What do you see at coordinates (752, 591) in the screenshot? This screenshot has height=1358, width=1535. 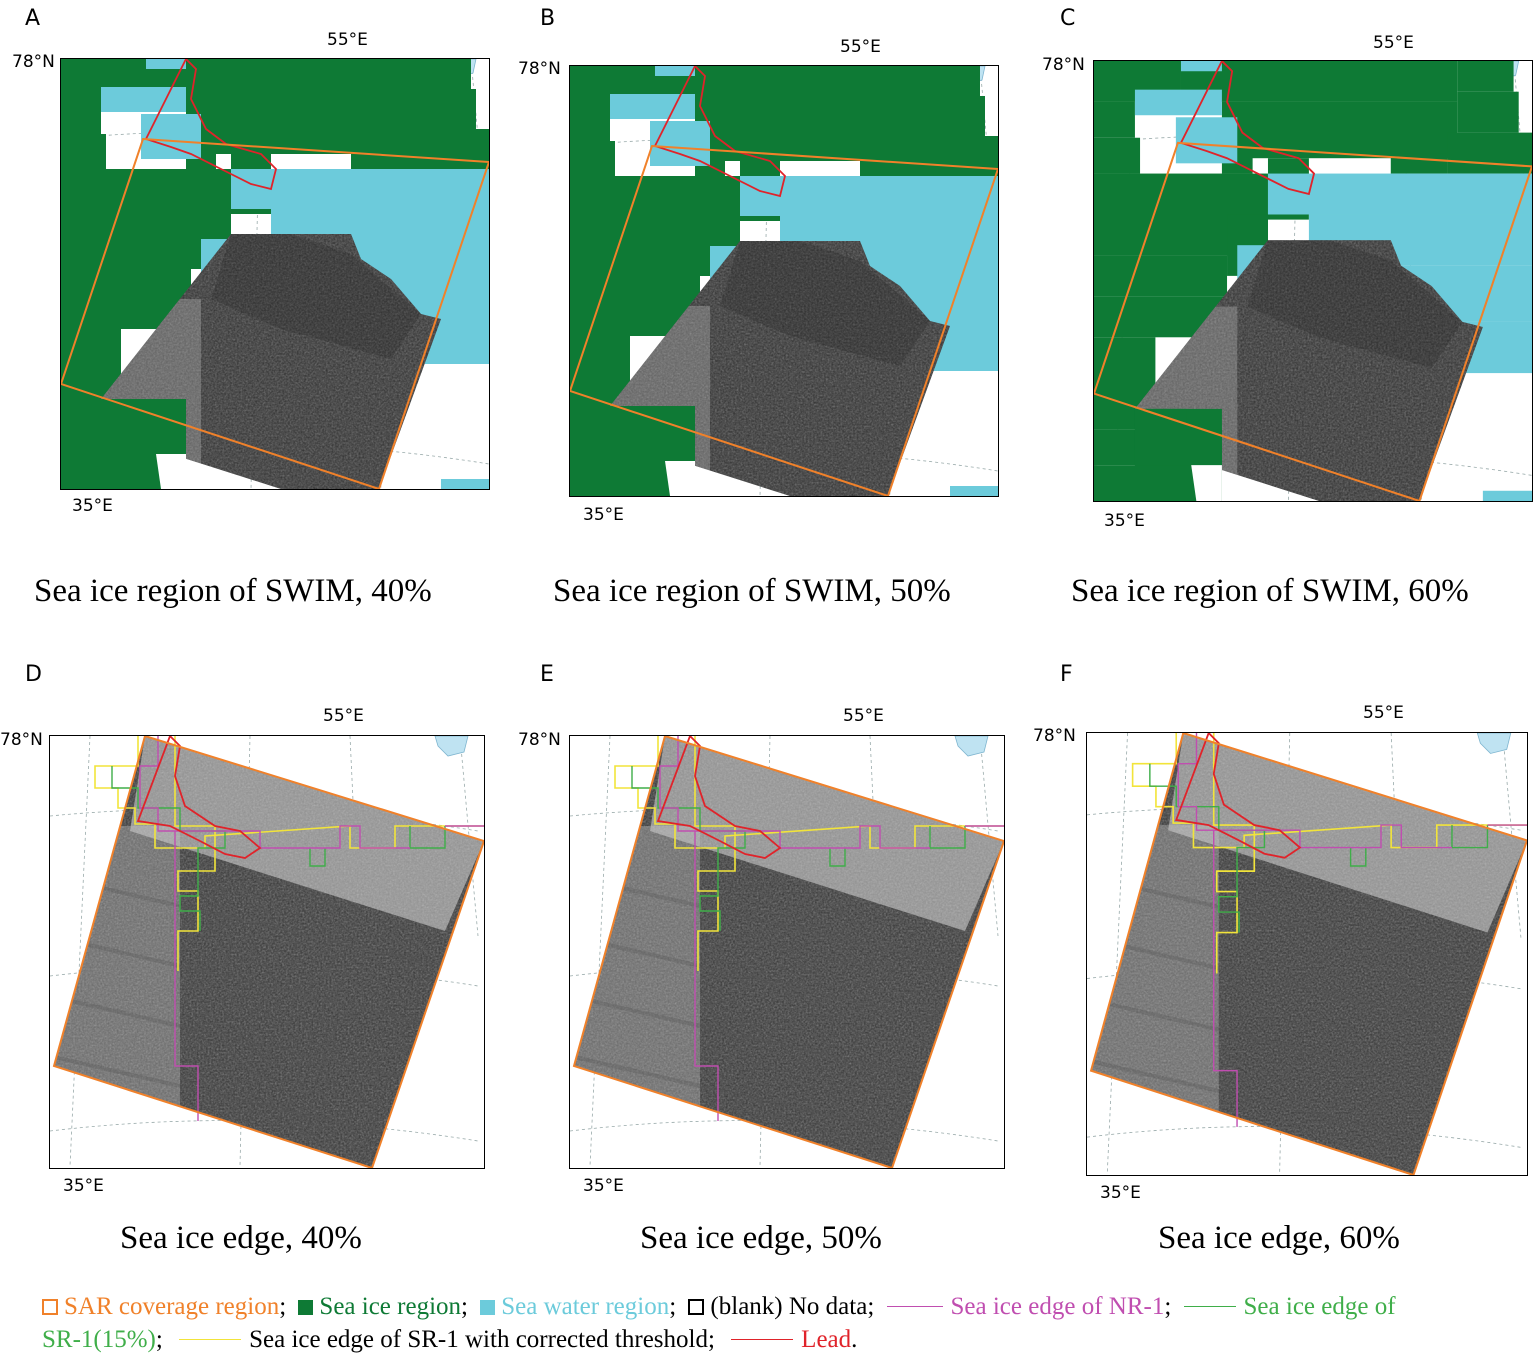 I see `panel-caption: Sea ice region of SWIM, 50%` at bounding box center [752, 591].